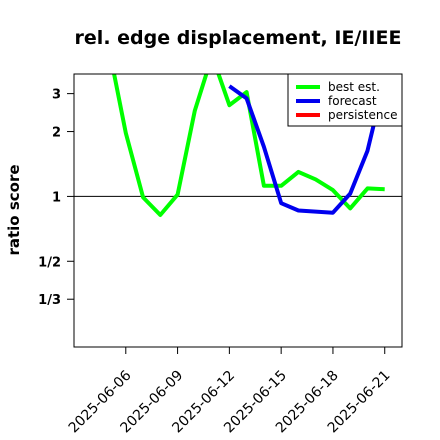 Image resolution: width=440 pixels, height=440 pixels. Describe the element at coordinates (49, 300) in the screenshot. I see `y-tick-label: 1/3` at that location.